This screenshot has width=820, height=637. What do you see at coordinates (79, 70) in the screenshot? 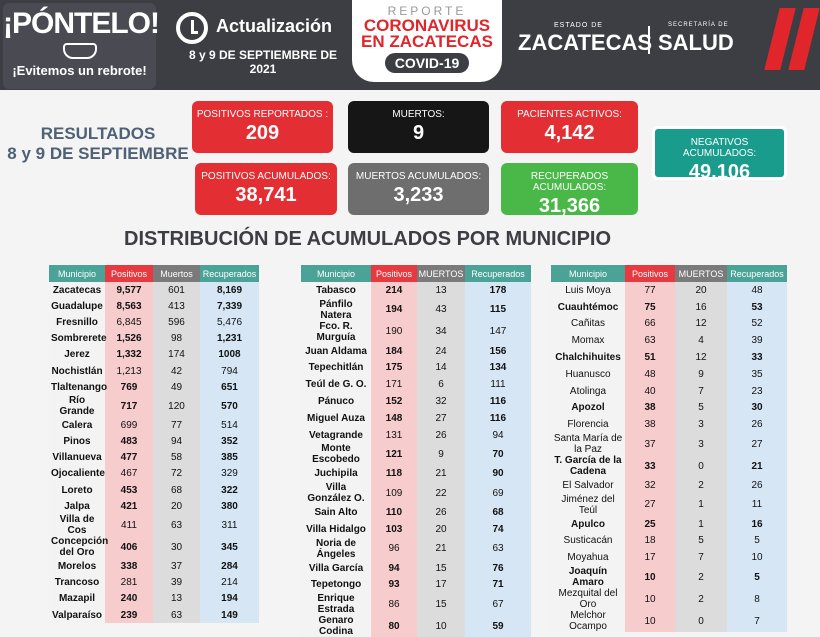
I see `ponte-subtitle: ¡Evitemos un rebrote!` at bounding box center [79, 70].